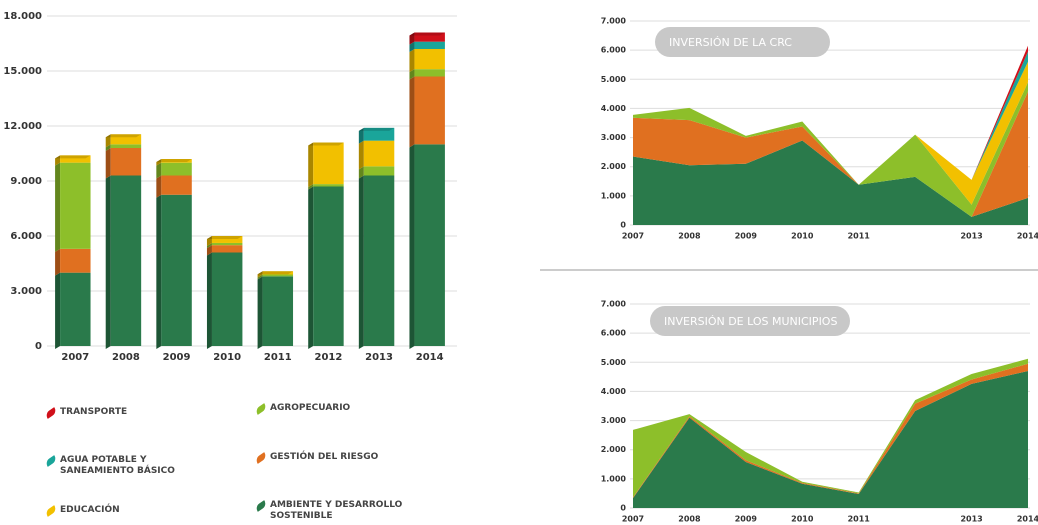 The width and height of the screenshot is (1038, 525). I want to click on legend-item: AGUA POTABLE Y SANEAMIENTO BÁSICO, so click(129, 466).